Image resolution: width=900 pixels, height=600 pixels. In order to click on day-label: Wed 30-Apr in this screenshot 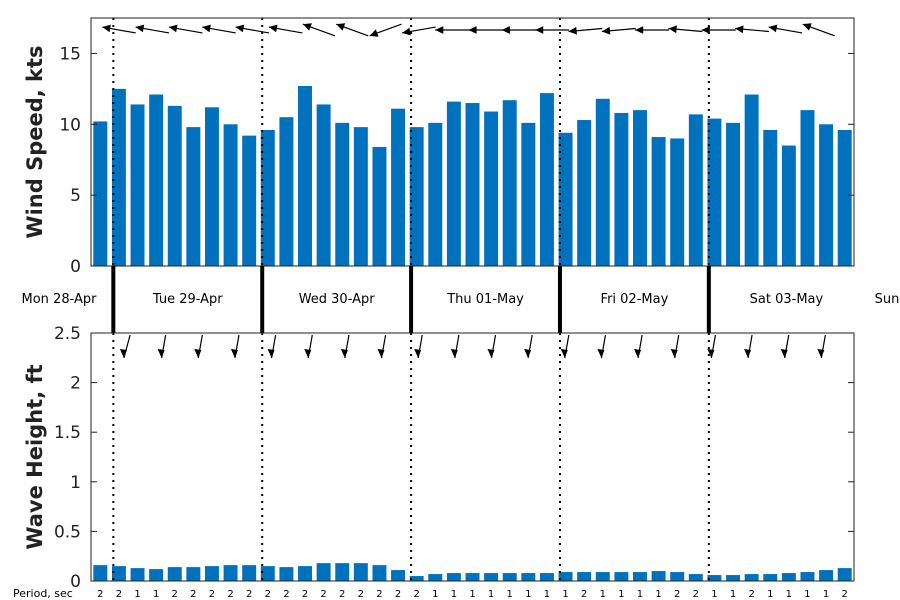, I will do `click(337, 299)`.